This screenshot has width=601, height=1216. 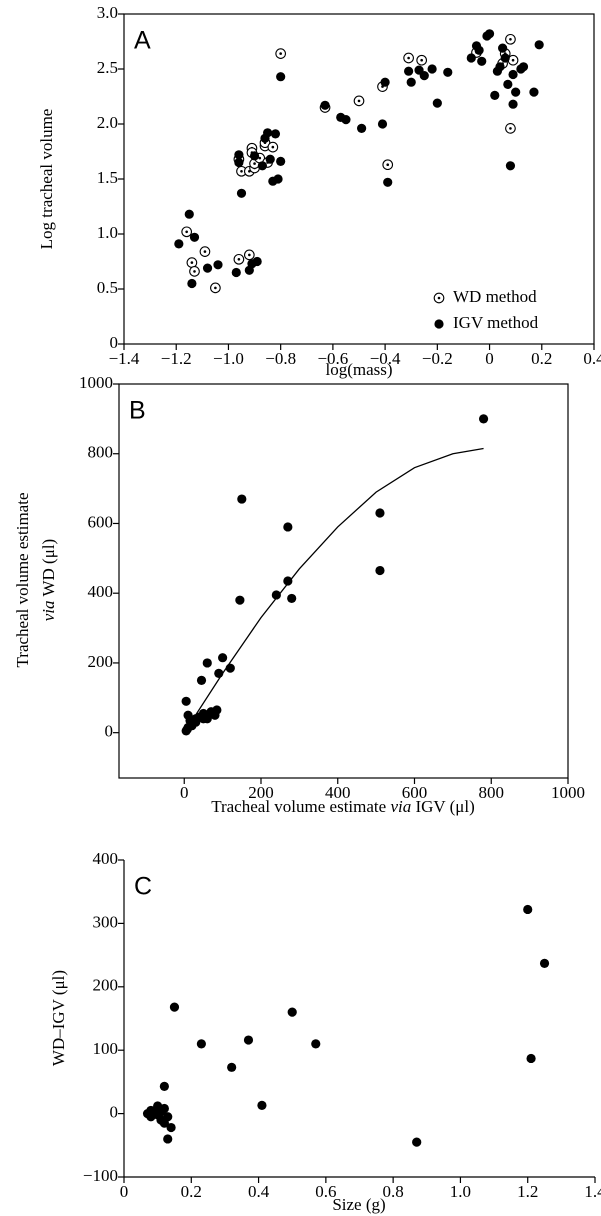 I want to click on y-axis-label: via WD (μl), so click(x=48, y=580).